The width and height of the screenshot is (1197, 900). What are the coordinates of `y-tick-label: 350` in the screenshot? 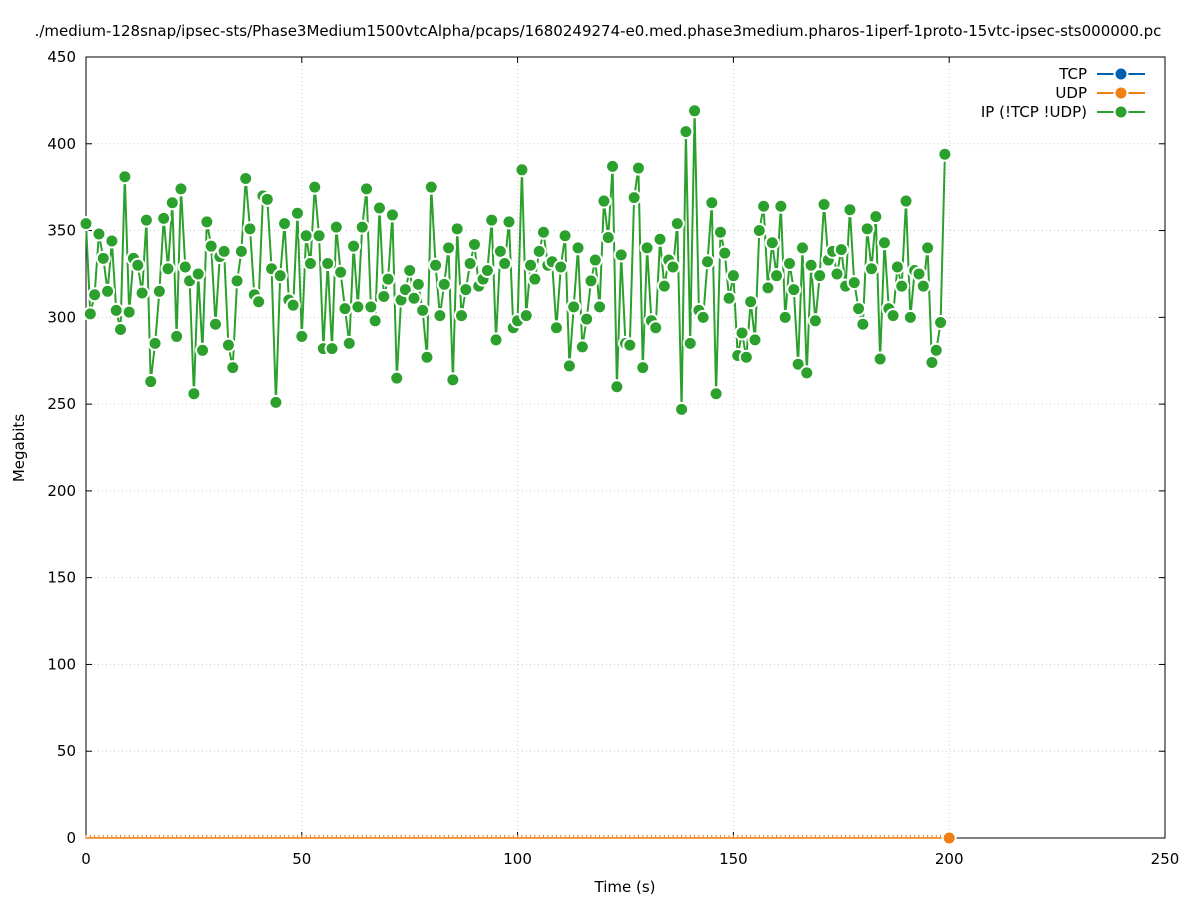 It's located at (61, 231).